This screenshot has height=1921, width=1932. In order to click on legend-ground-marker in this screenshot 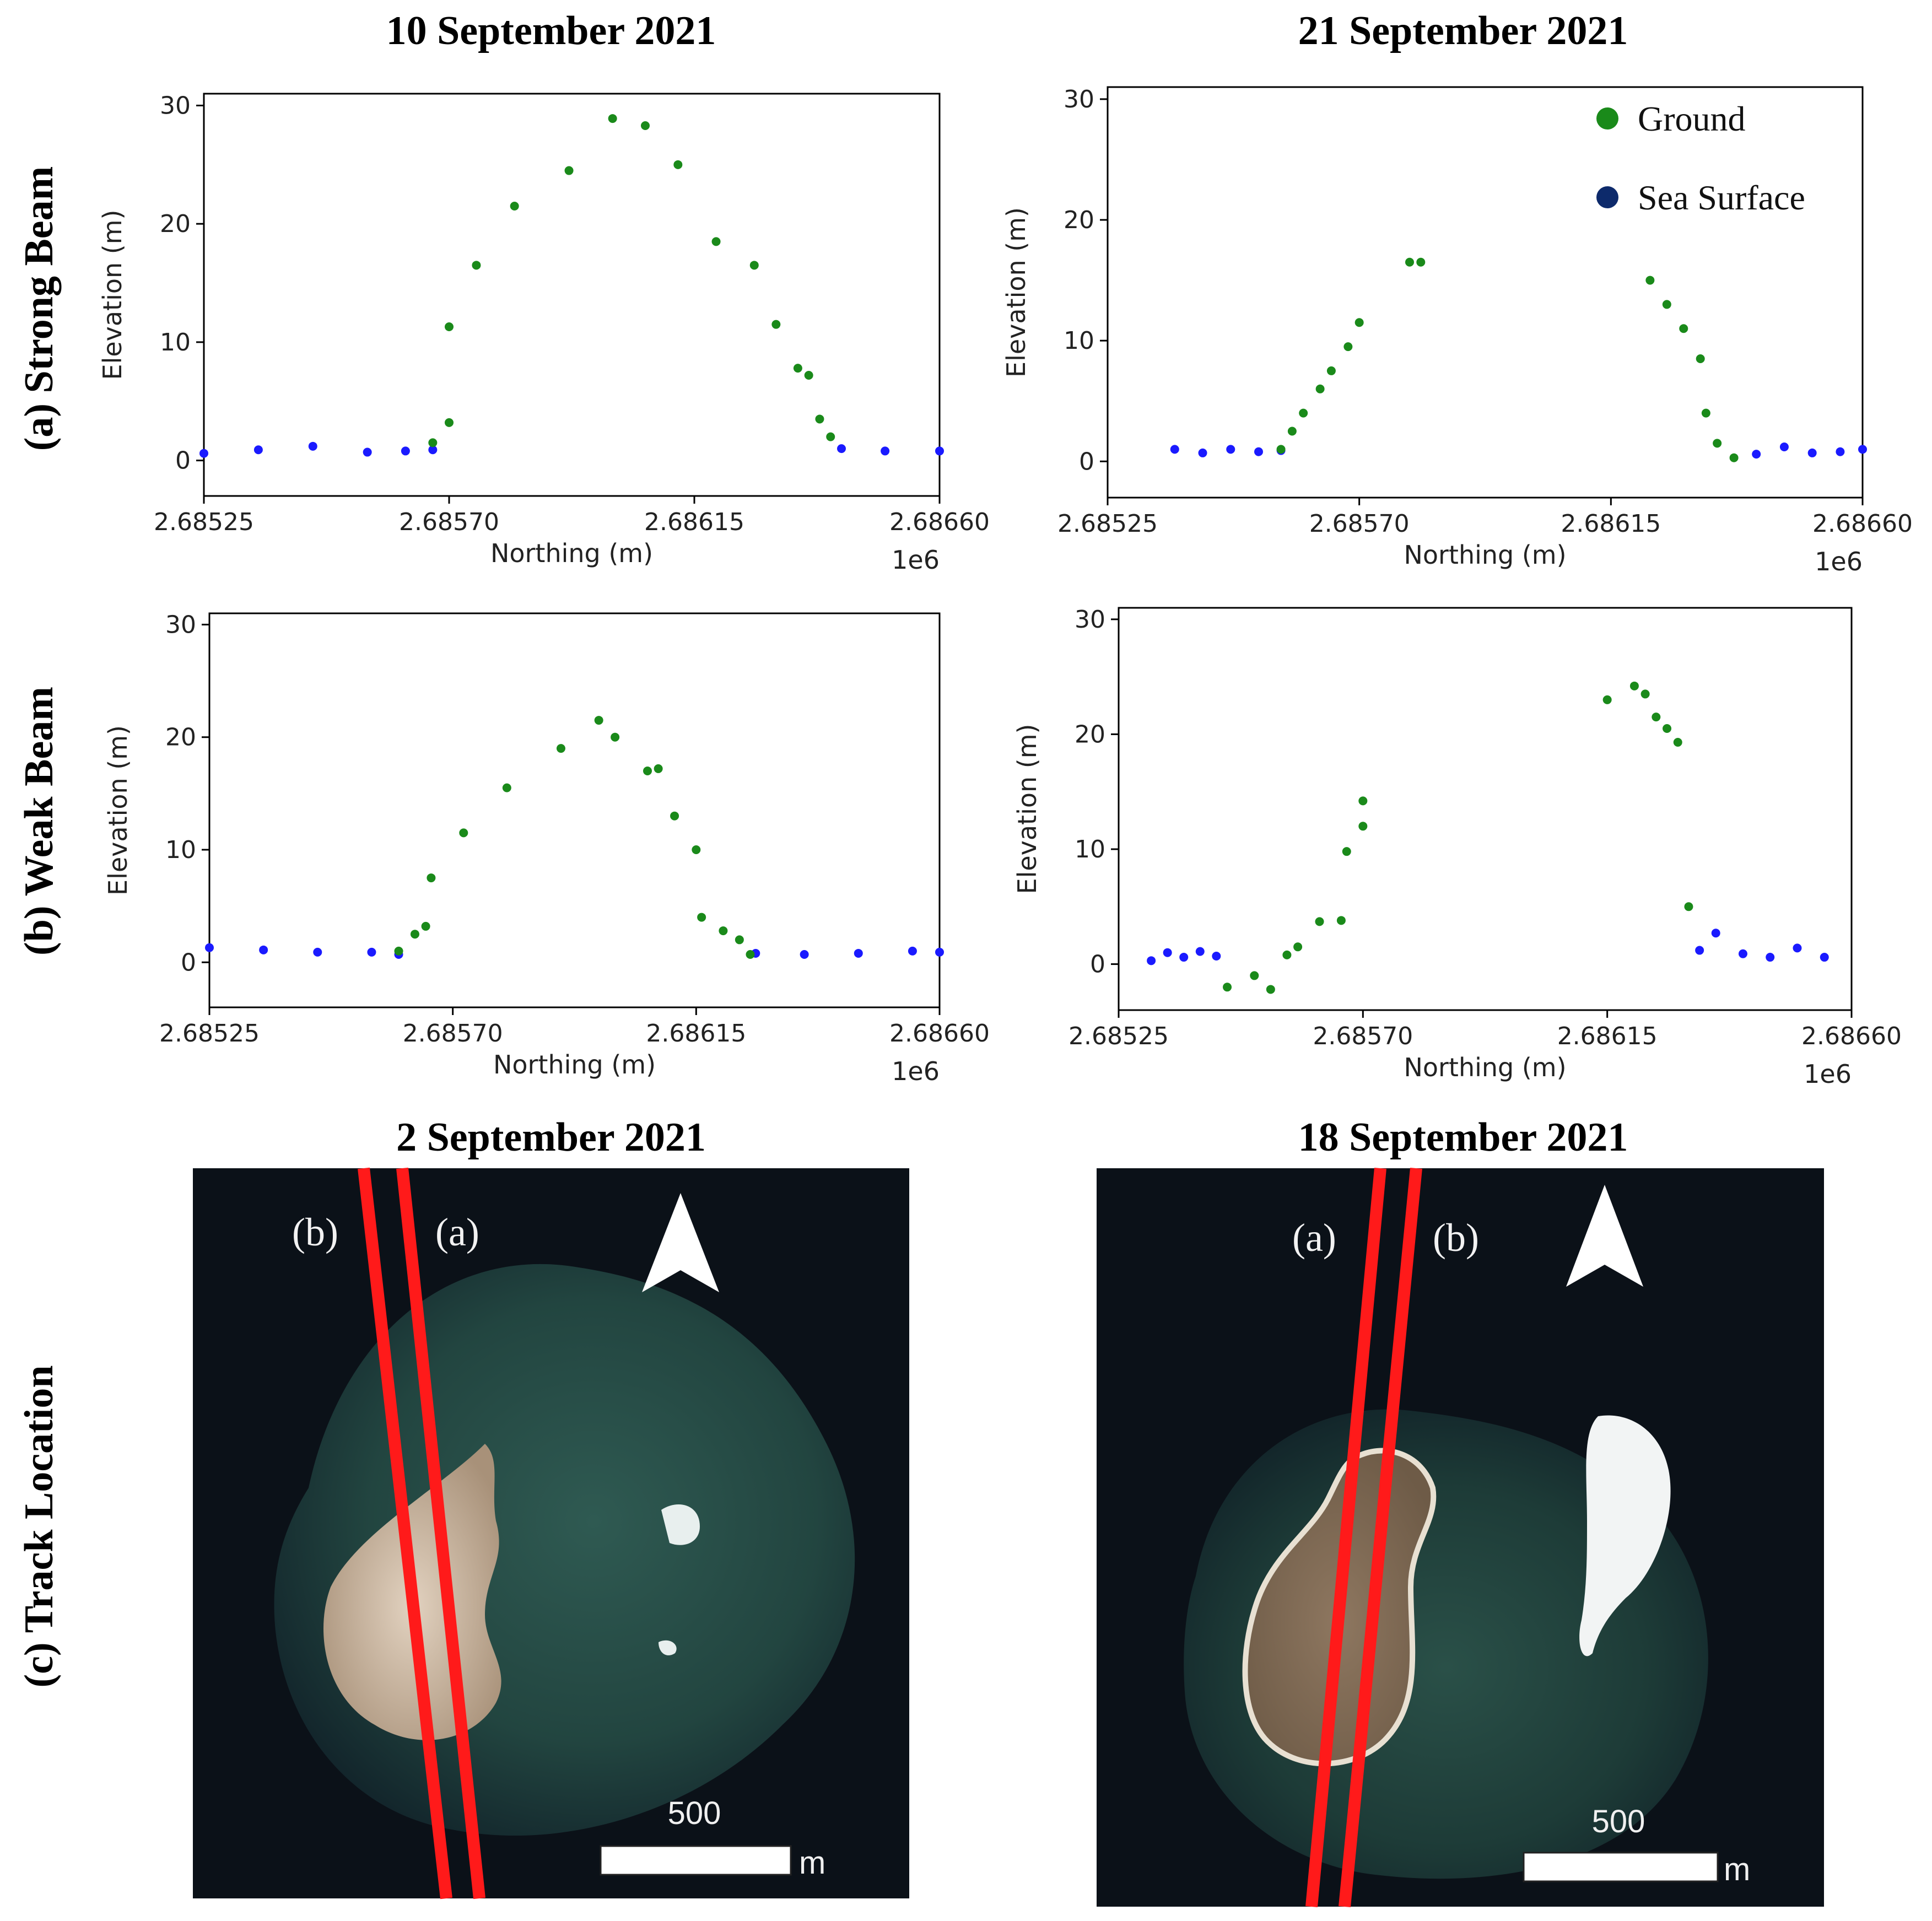, I will do `click(1607, 118)`.